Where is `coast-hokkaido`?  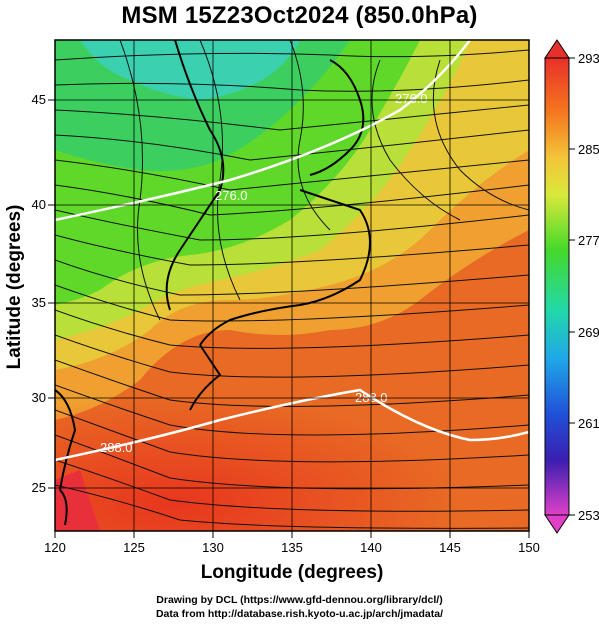 coast-hokkaido is located at coordinates (337, 117).